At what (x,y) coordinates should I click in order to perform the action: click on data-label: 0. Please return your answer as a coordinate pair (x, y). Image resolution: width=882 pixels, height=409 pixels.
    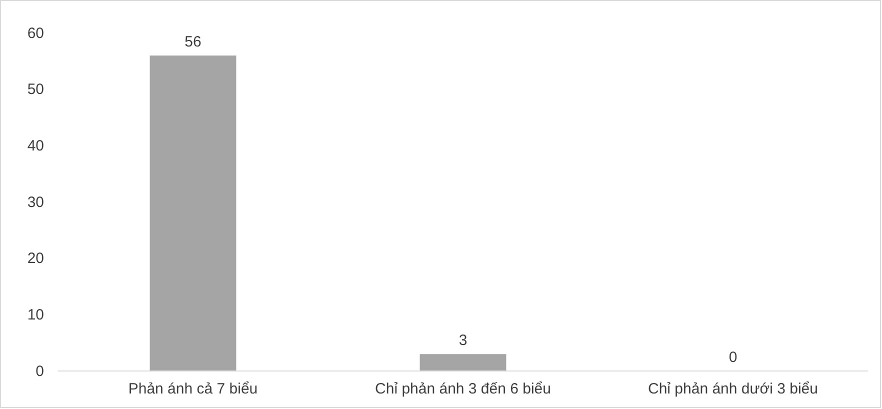
    Looking at the image, I should click on (733, 357).